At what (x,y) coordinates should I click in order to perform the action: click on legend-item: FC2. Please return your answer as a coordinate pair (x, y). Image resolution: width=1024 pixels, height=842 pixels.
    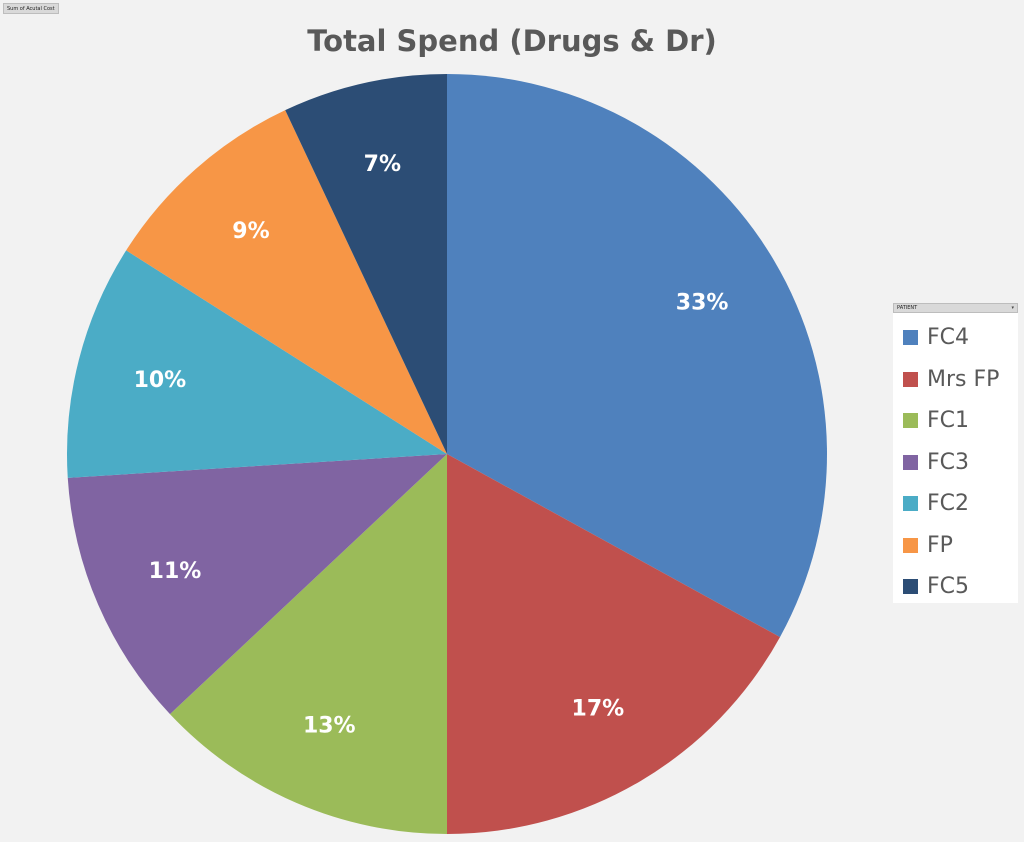
    Looking at the image, I should click on (955, 504).